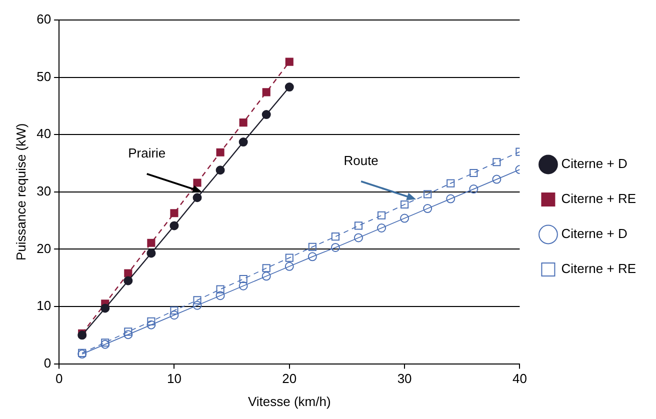  What do you see at coordinates (44, 306) in the screenshot?
I see `y-tick-label: 10` at bounding box center [44, 306].